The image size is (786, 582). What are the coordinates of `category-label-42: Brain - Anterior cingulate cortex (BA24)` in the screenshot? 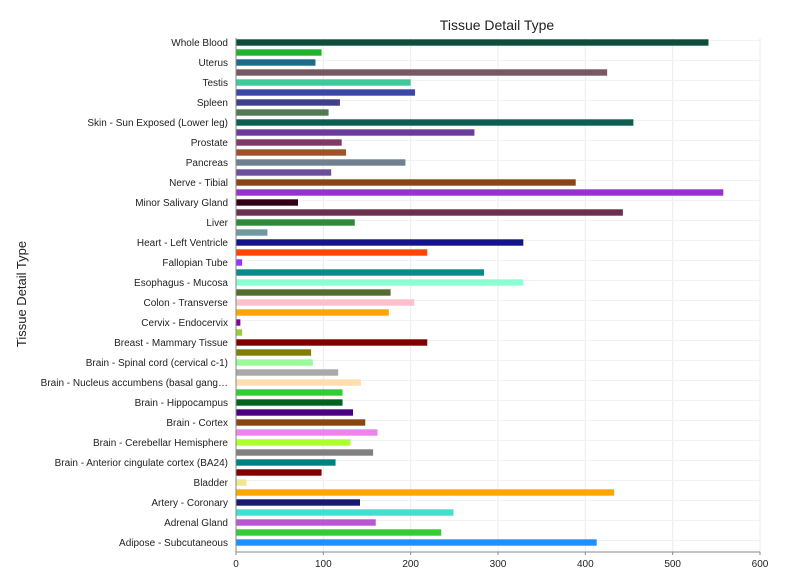 It's located at (141, 463).